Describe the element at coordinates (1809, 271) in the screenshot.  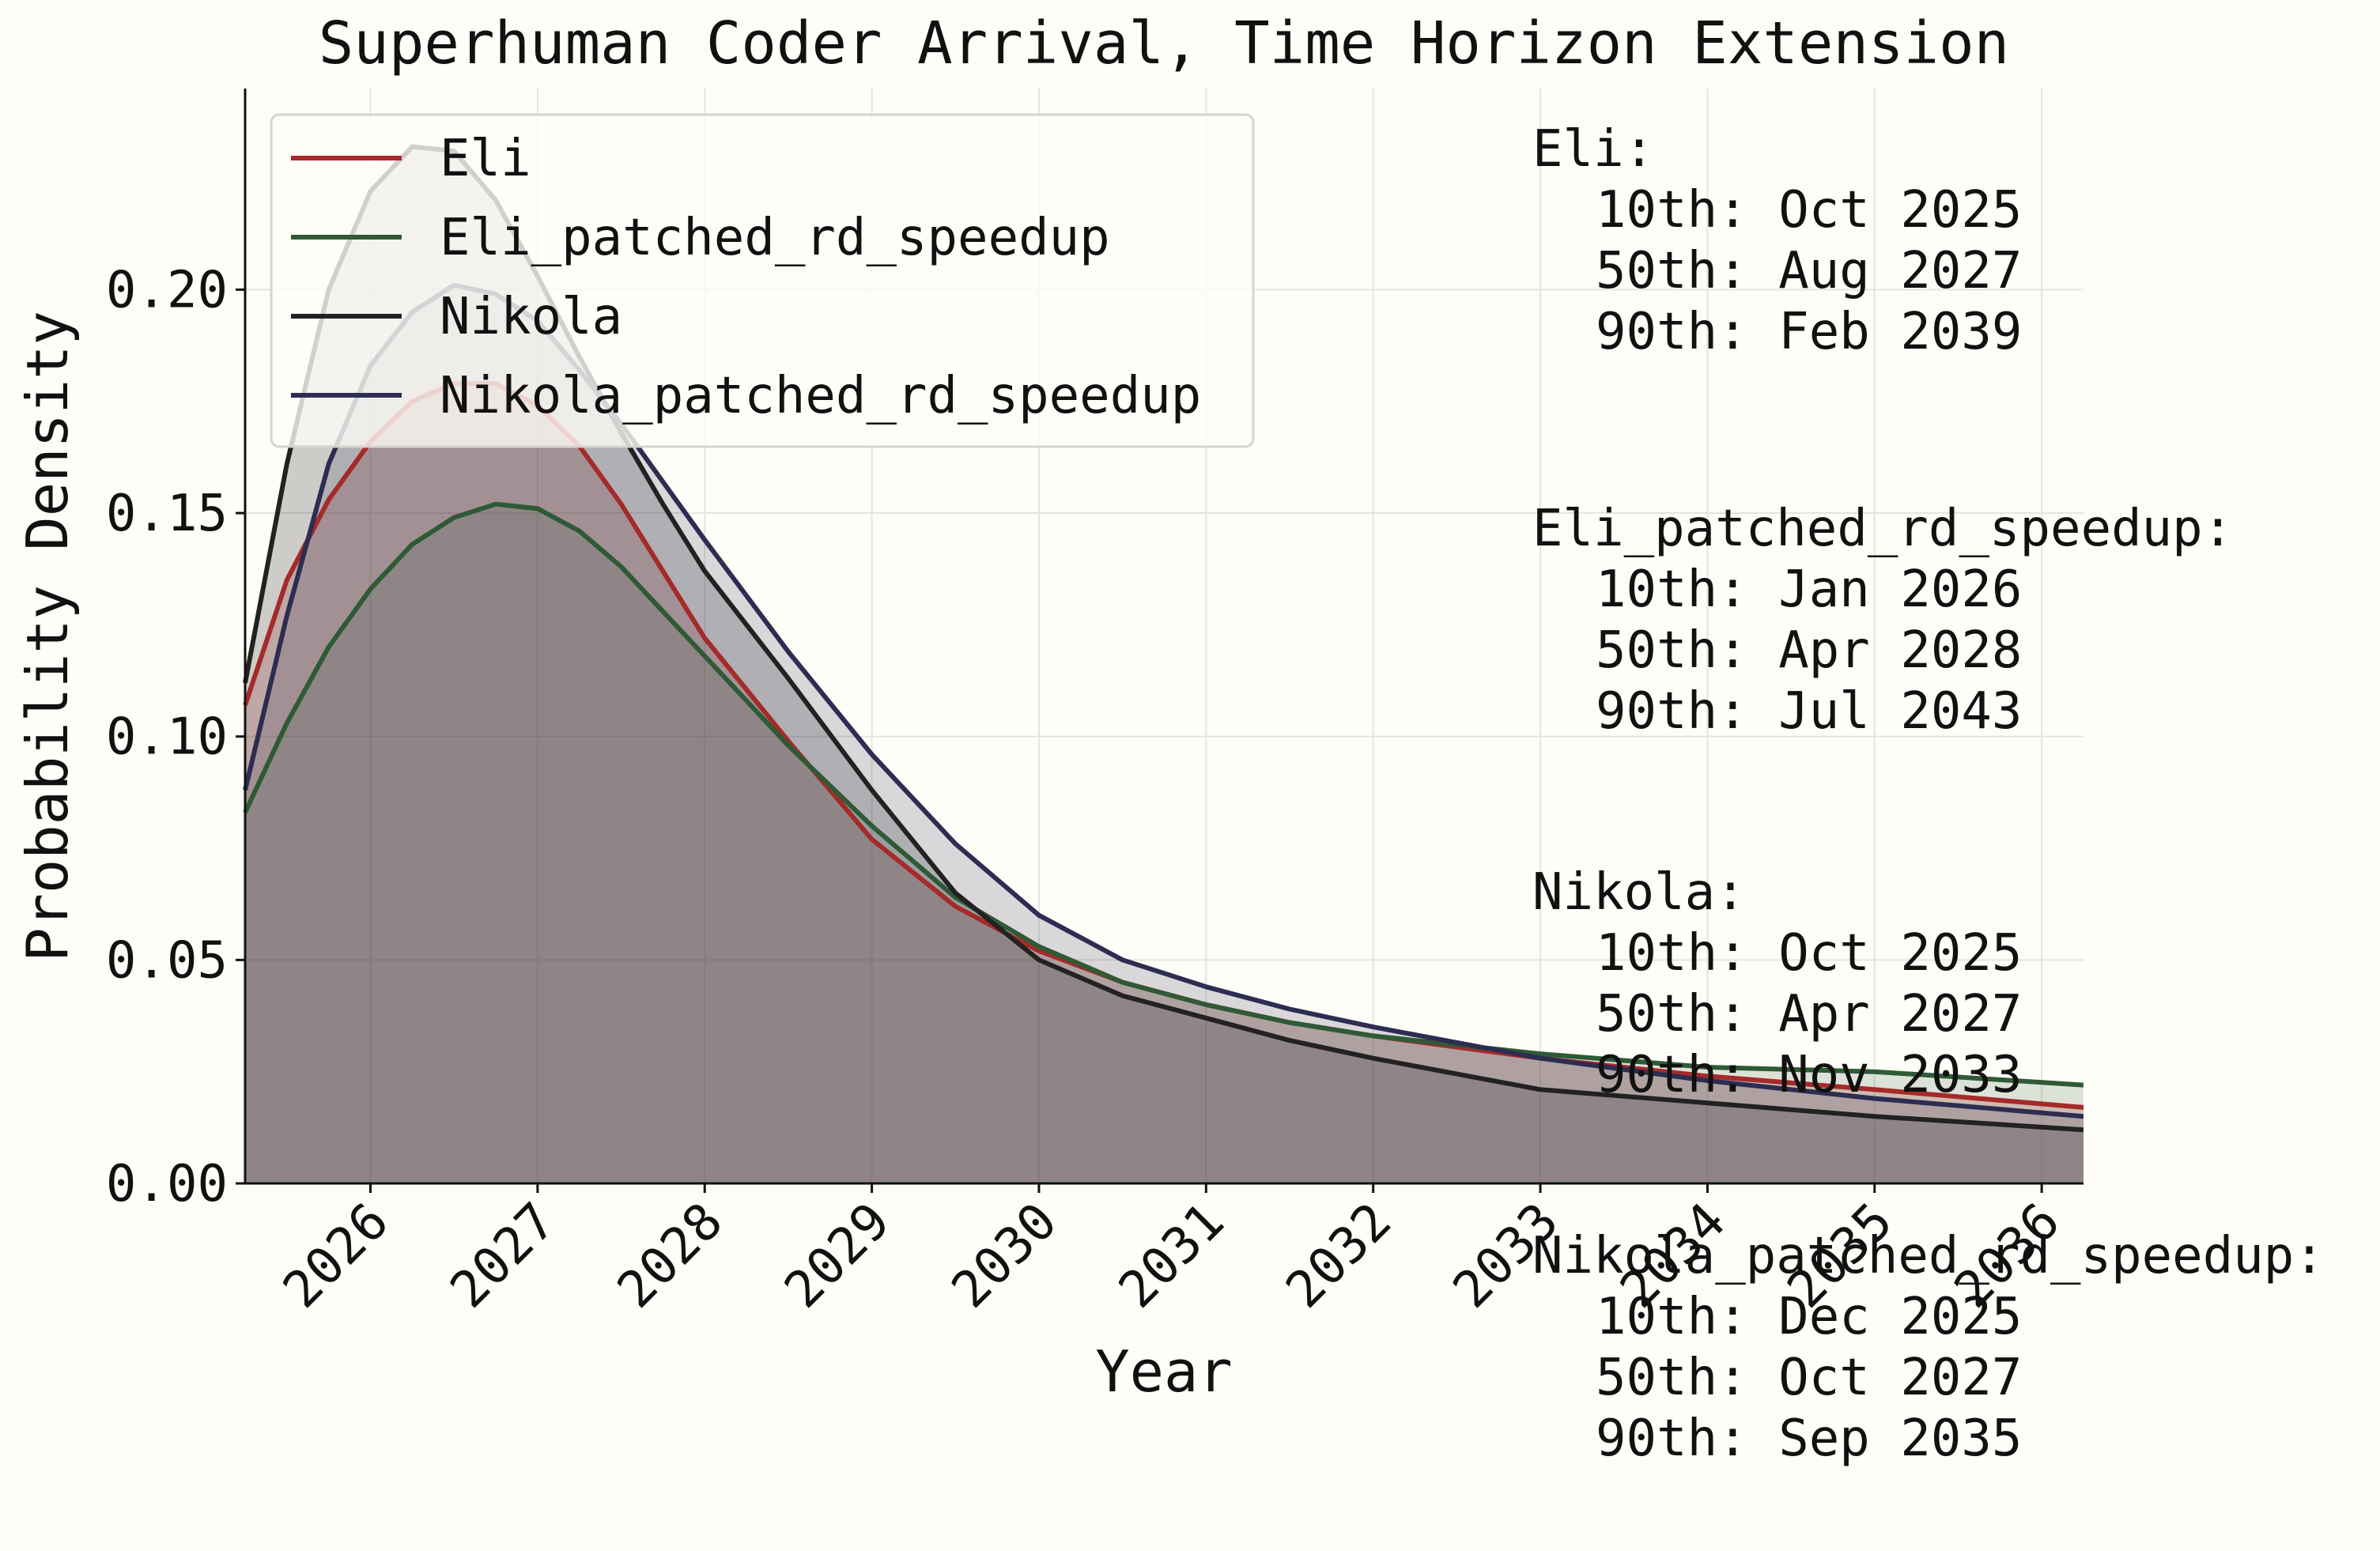
I see `annotation-p50: 50th: Aug 2027` at that location.